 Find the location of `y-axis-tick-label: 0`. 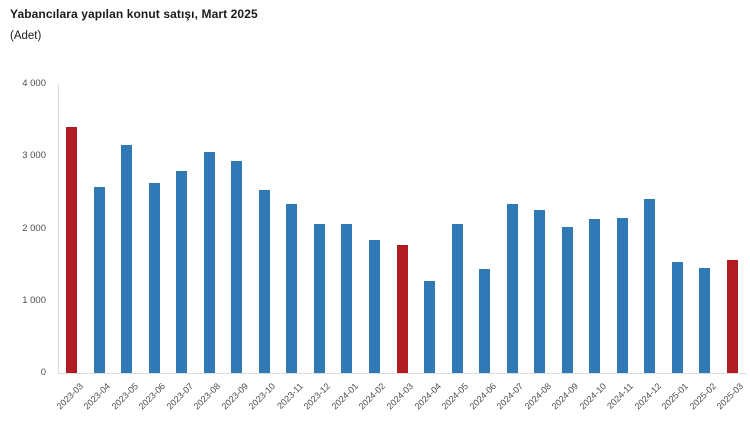

y-axis-tick-label: 0 is located at coordinates (43, 372).